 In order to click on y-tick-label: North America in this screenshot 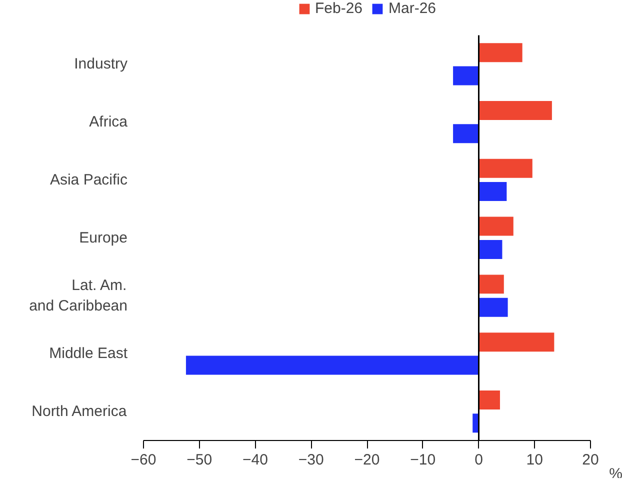, I will do `click(80, 411)`.